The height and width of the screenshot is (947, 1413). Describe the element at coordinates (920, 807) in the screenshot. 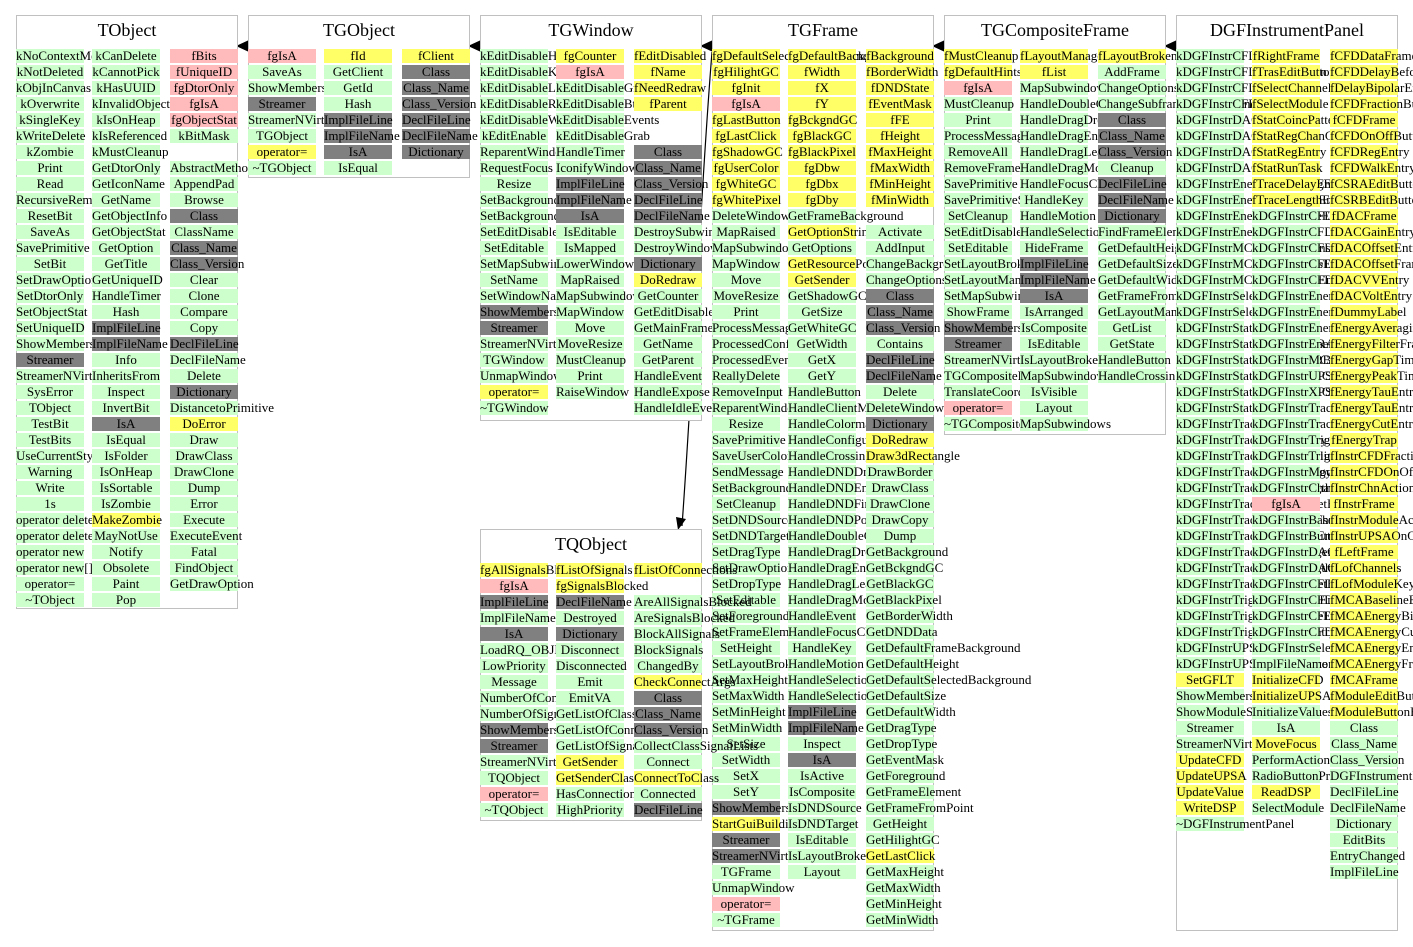

I see `member-cell: GetFrameFromPoint` at that location.